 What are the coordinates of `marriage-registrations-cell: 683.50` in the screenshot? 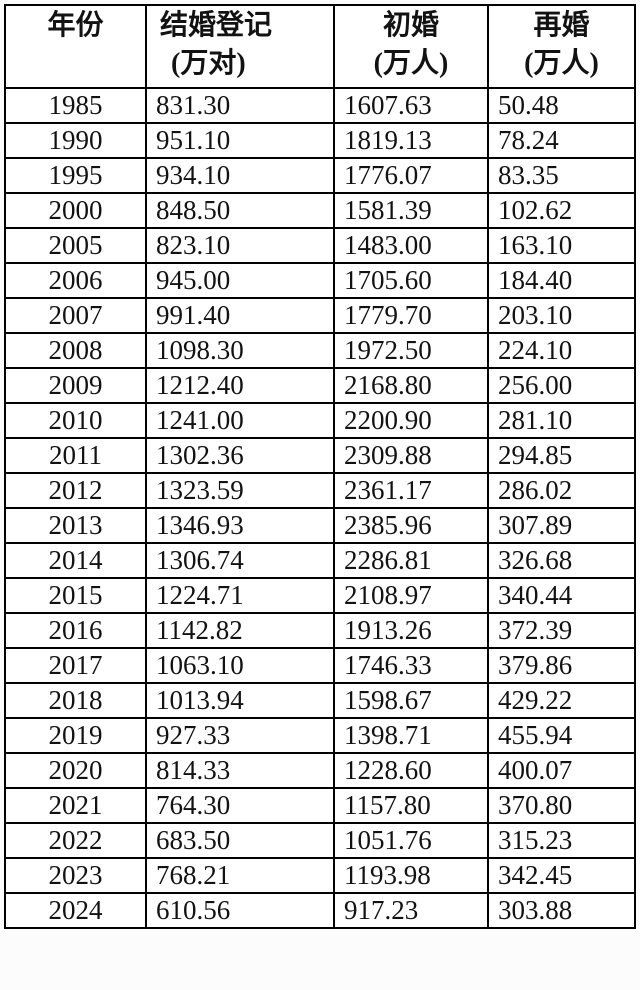 It's located at (240, 840).